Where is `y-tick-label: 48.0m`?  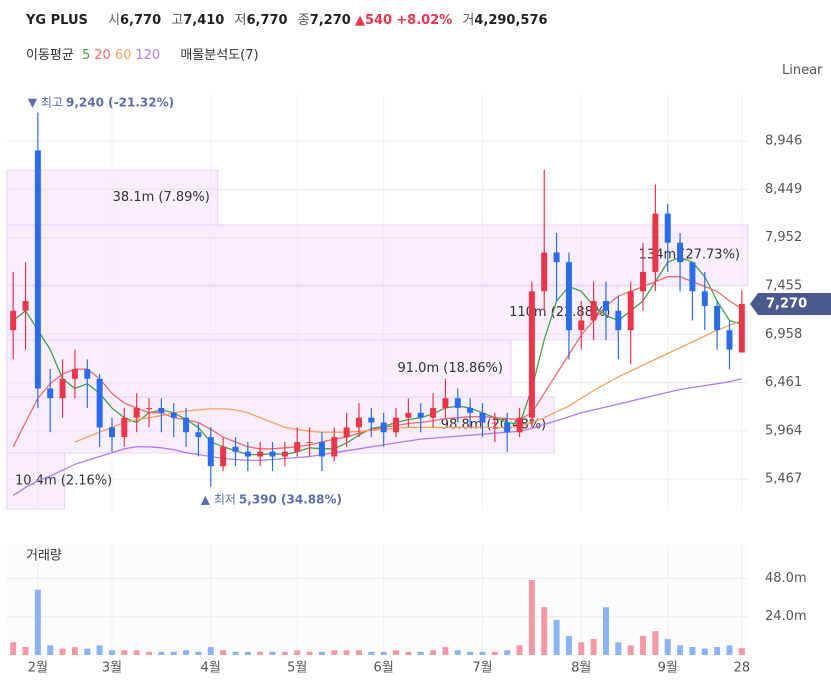
y-tick-label: 48.0m is located at coordinates (786, 578).